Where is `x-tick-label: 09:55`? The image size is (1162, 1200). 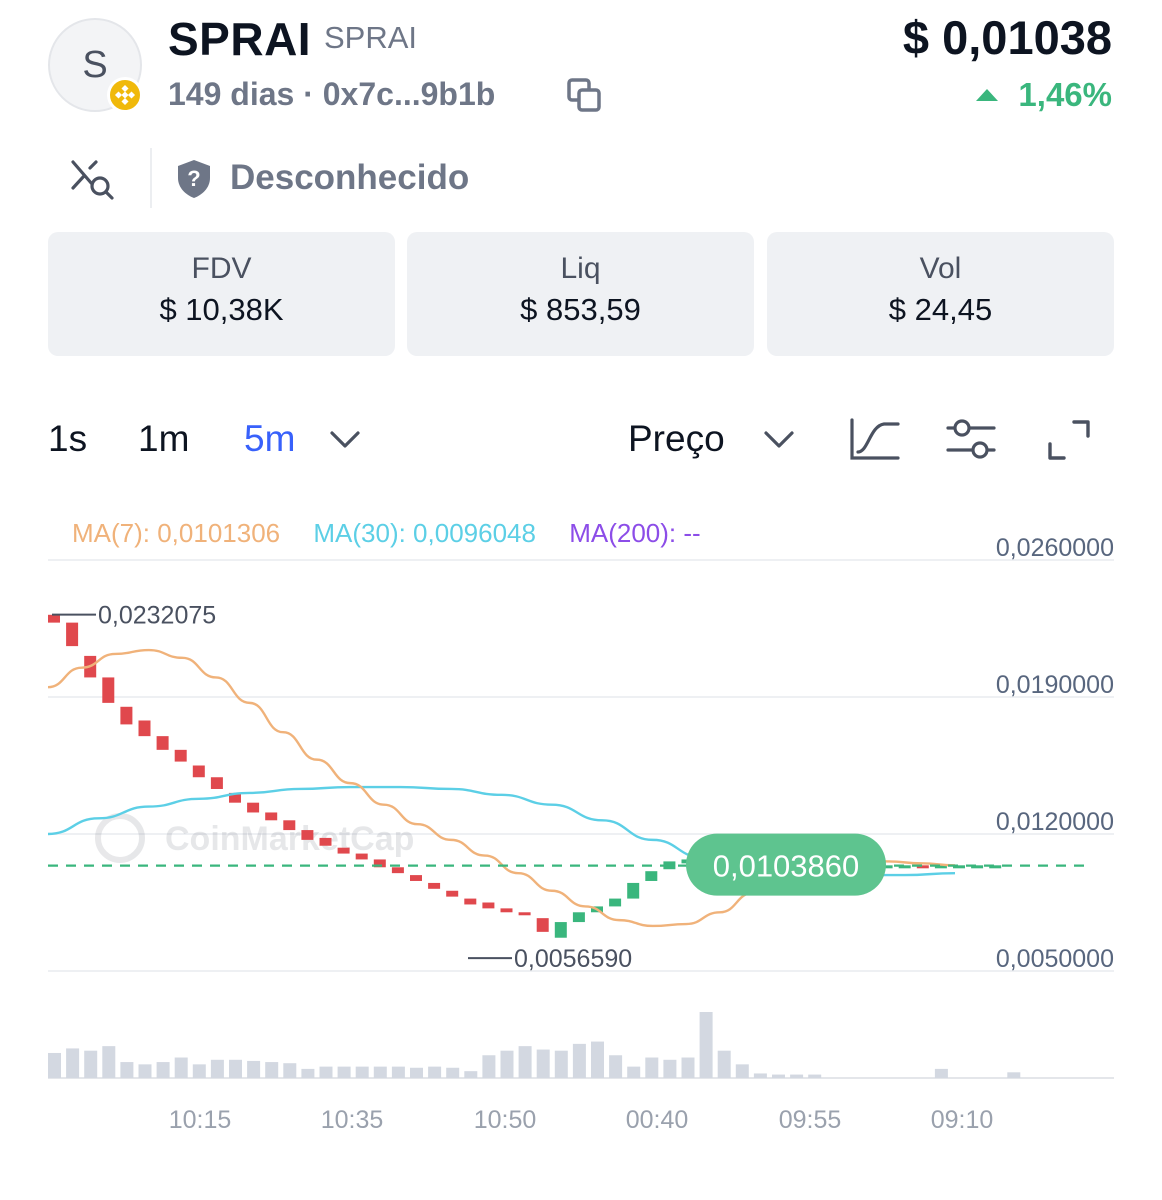 x-tick-label: 09:55 is located at coordinates (810, 1120).